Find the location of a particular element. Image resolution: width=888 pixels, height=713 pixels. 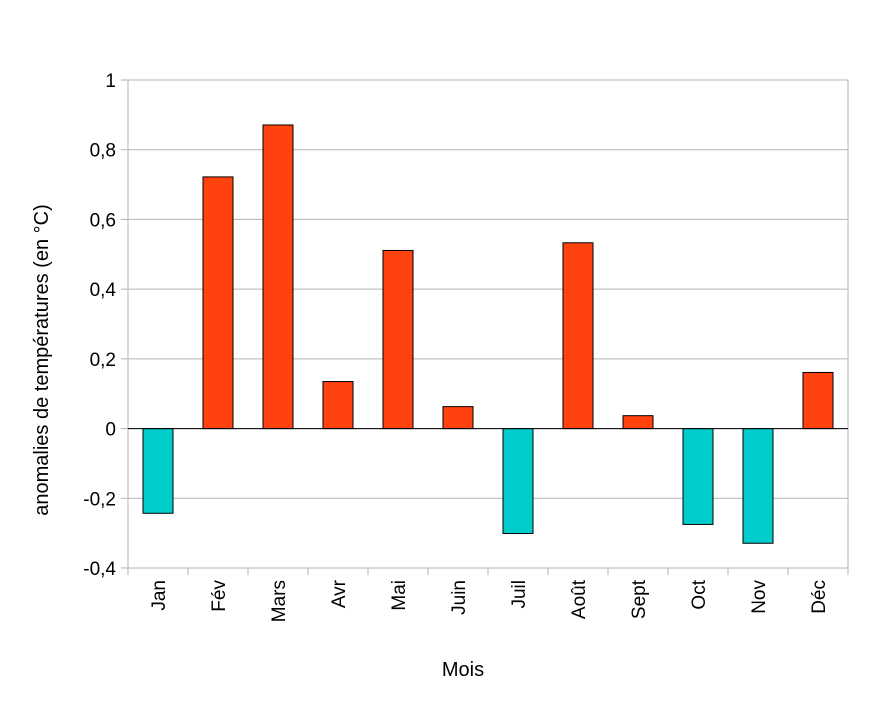

x-axis-title: Mois is located at coordinates (463, 670).